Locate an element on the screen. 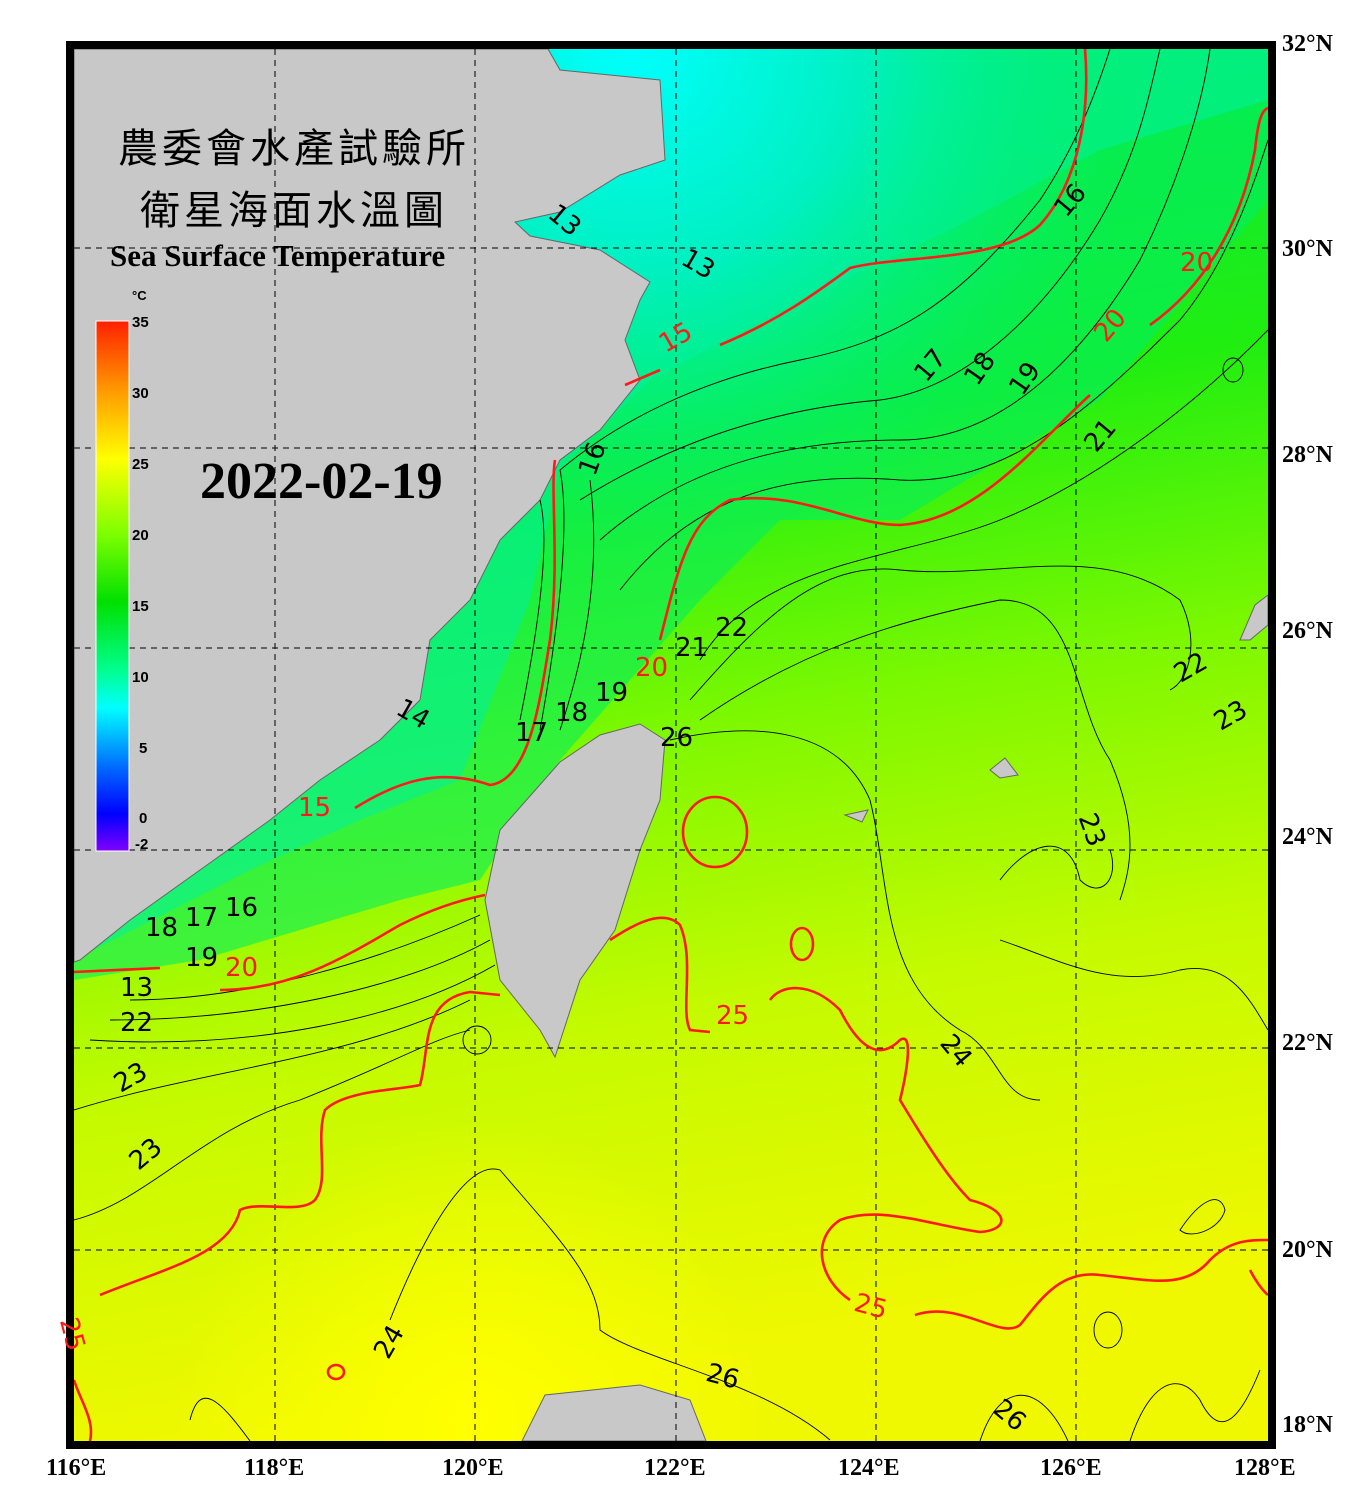  colorbar is located at coordinates (112, 586).